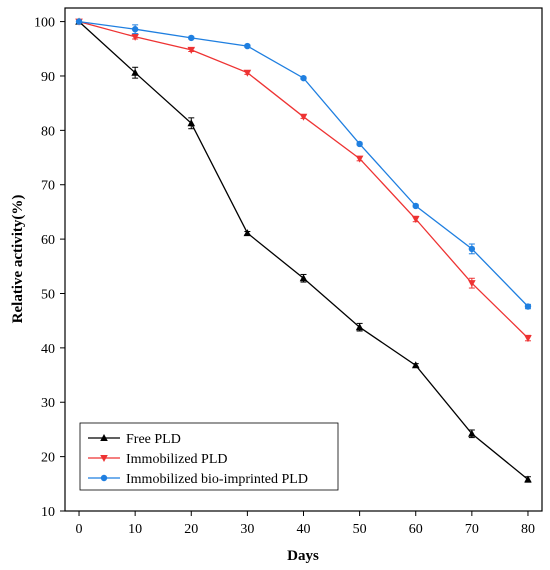  Describe the element at coordinates (135, 529) in the screenshot. I see `x-tick-label-10: 10` at that location.